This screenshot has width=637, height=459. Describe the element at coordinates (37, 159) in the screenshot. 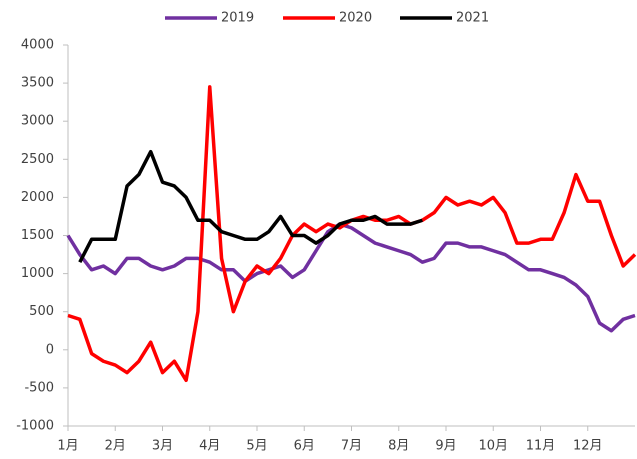

I see `y-tick-label: 2500` at that location.